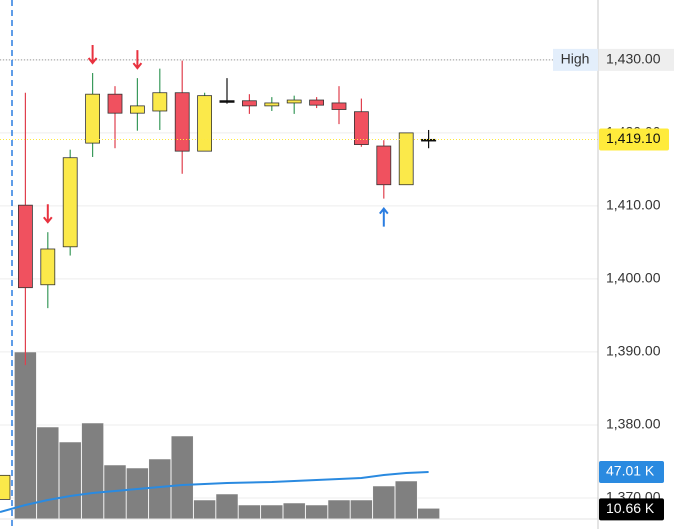  I want to click on high-label: High, so click(575, 59).